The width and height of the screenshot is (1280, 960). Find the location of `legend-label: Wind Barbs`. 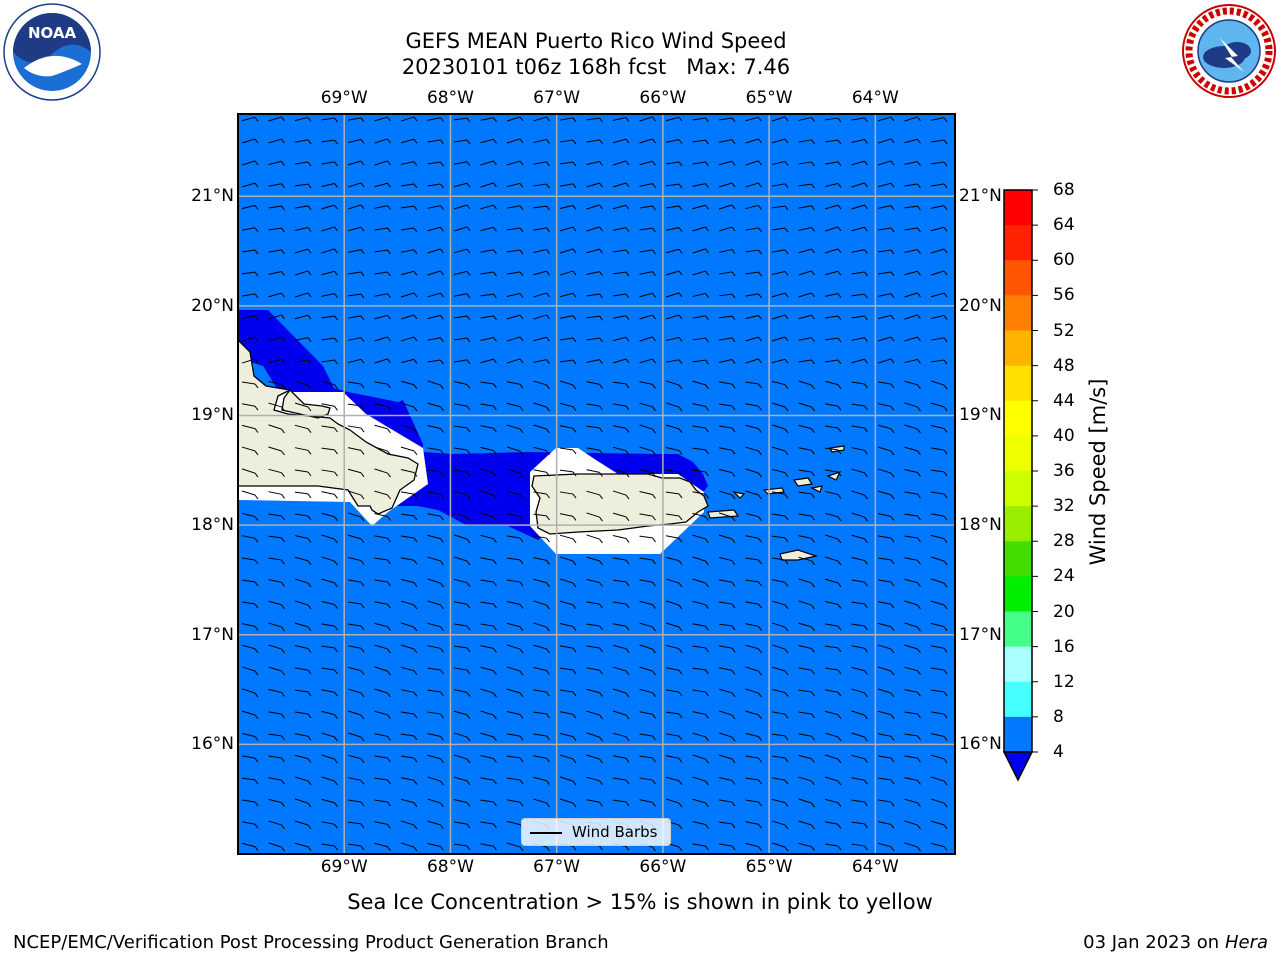

legend-label: Wind Barbs is located at coordinates (615, 832).